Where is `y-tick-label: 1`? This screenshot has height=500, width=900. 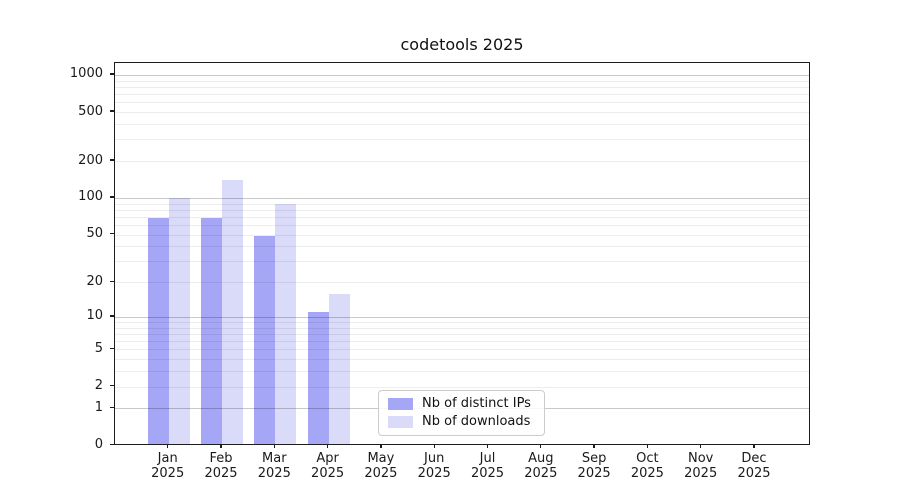 y-tick-label: 1 is located at coordinates (98, 407).